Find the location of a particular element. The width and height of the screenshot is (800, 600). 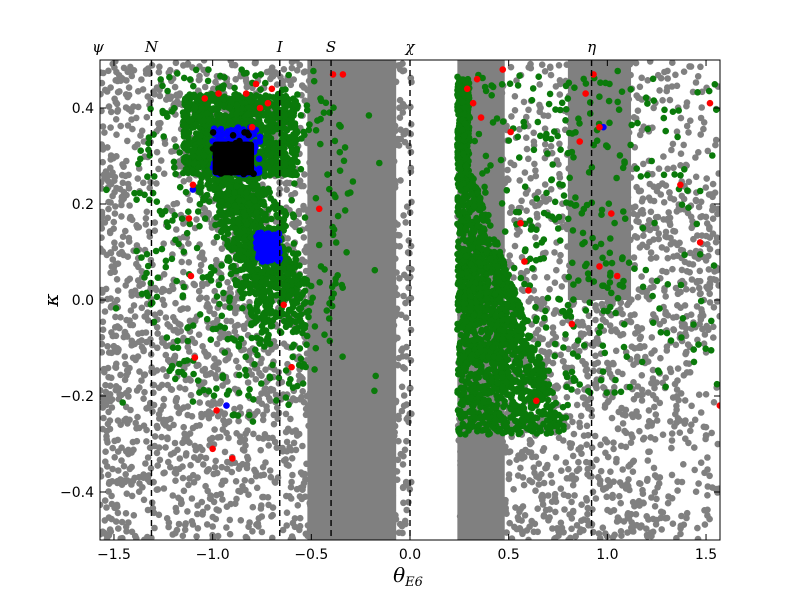

gray-point-1951 is located at coordinates (279, 372).